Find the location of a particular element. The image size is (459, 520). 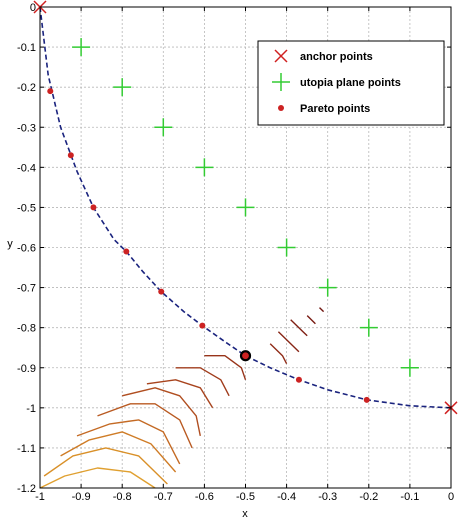

x-tick-label: -0.5 is located at coordinates (245, 497).